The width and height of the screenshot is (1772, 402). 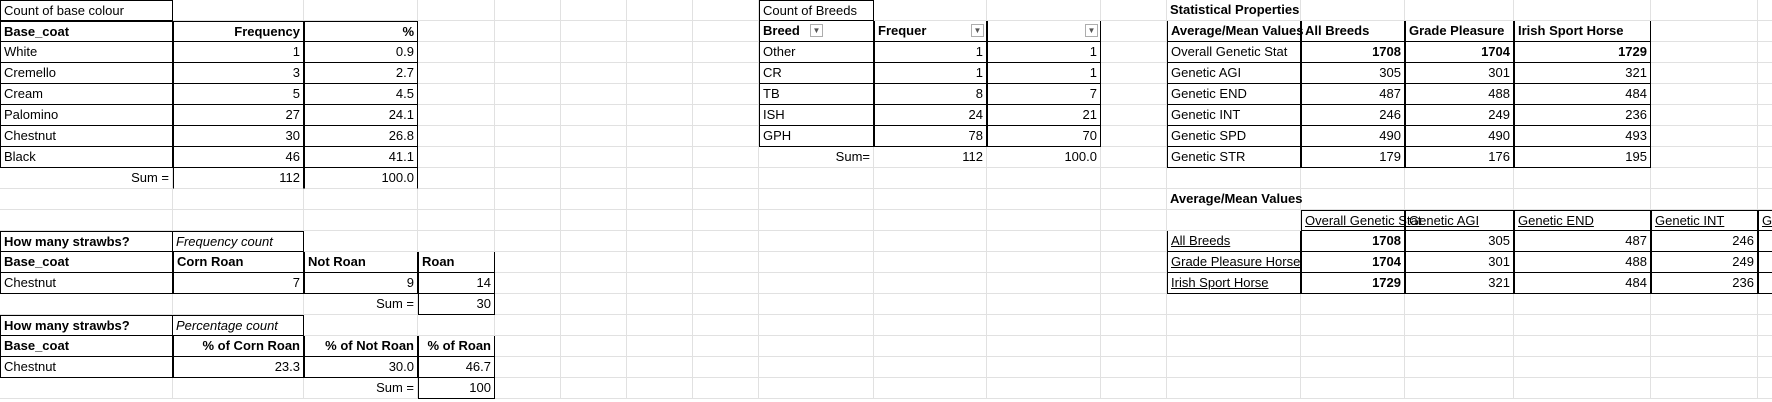 I want to click on sum-value: 100, so click(x=456, y=388).